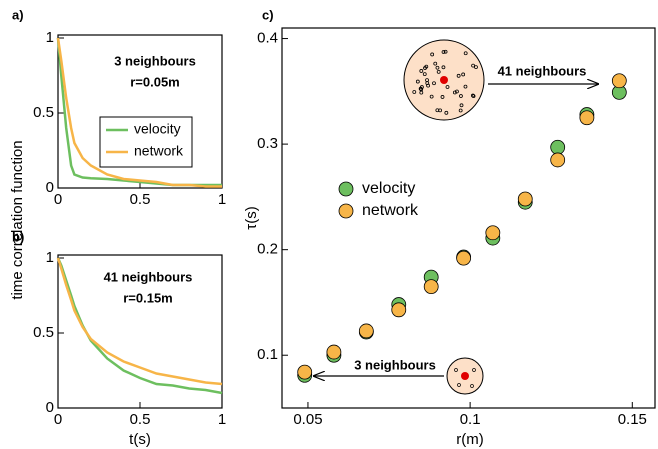 The image size is (658, 449). Describe the element at coordinates (146, 142) in the screenshot. I see `legend-box` at that location.